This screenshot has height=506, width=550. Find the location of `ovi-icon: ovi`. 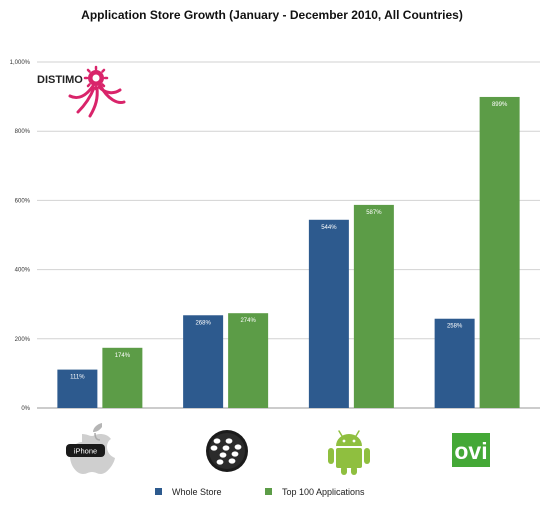

ovi-icon: ovi is located at coordinates (471, 450).